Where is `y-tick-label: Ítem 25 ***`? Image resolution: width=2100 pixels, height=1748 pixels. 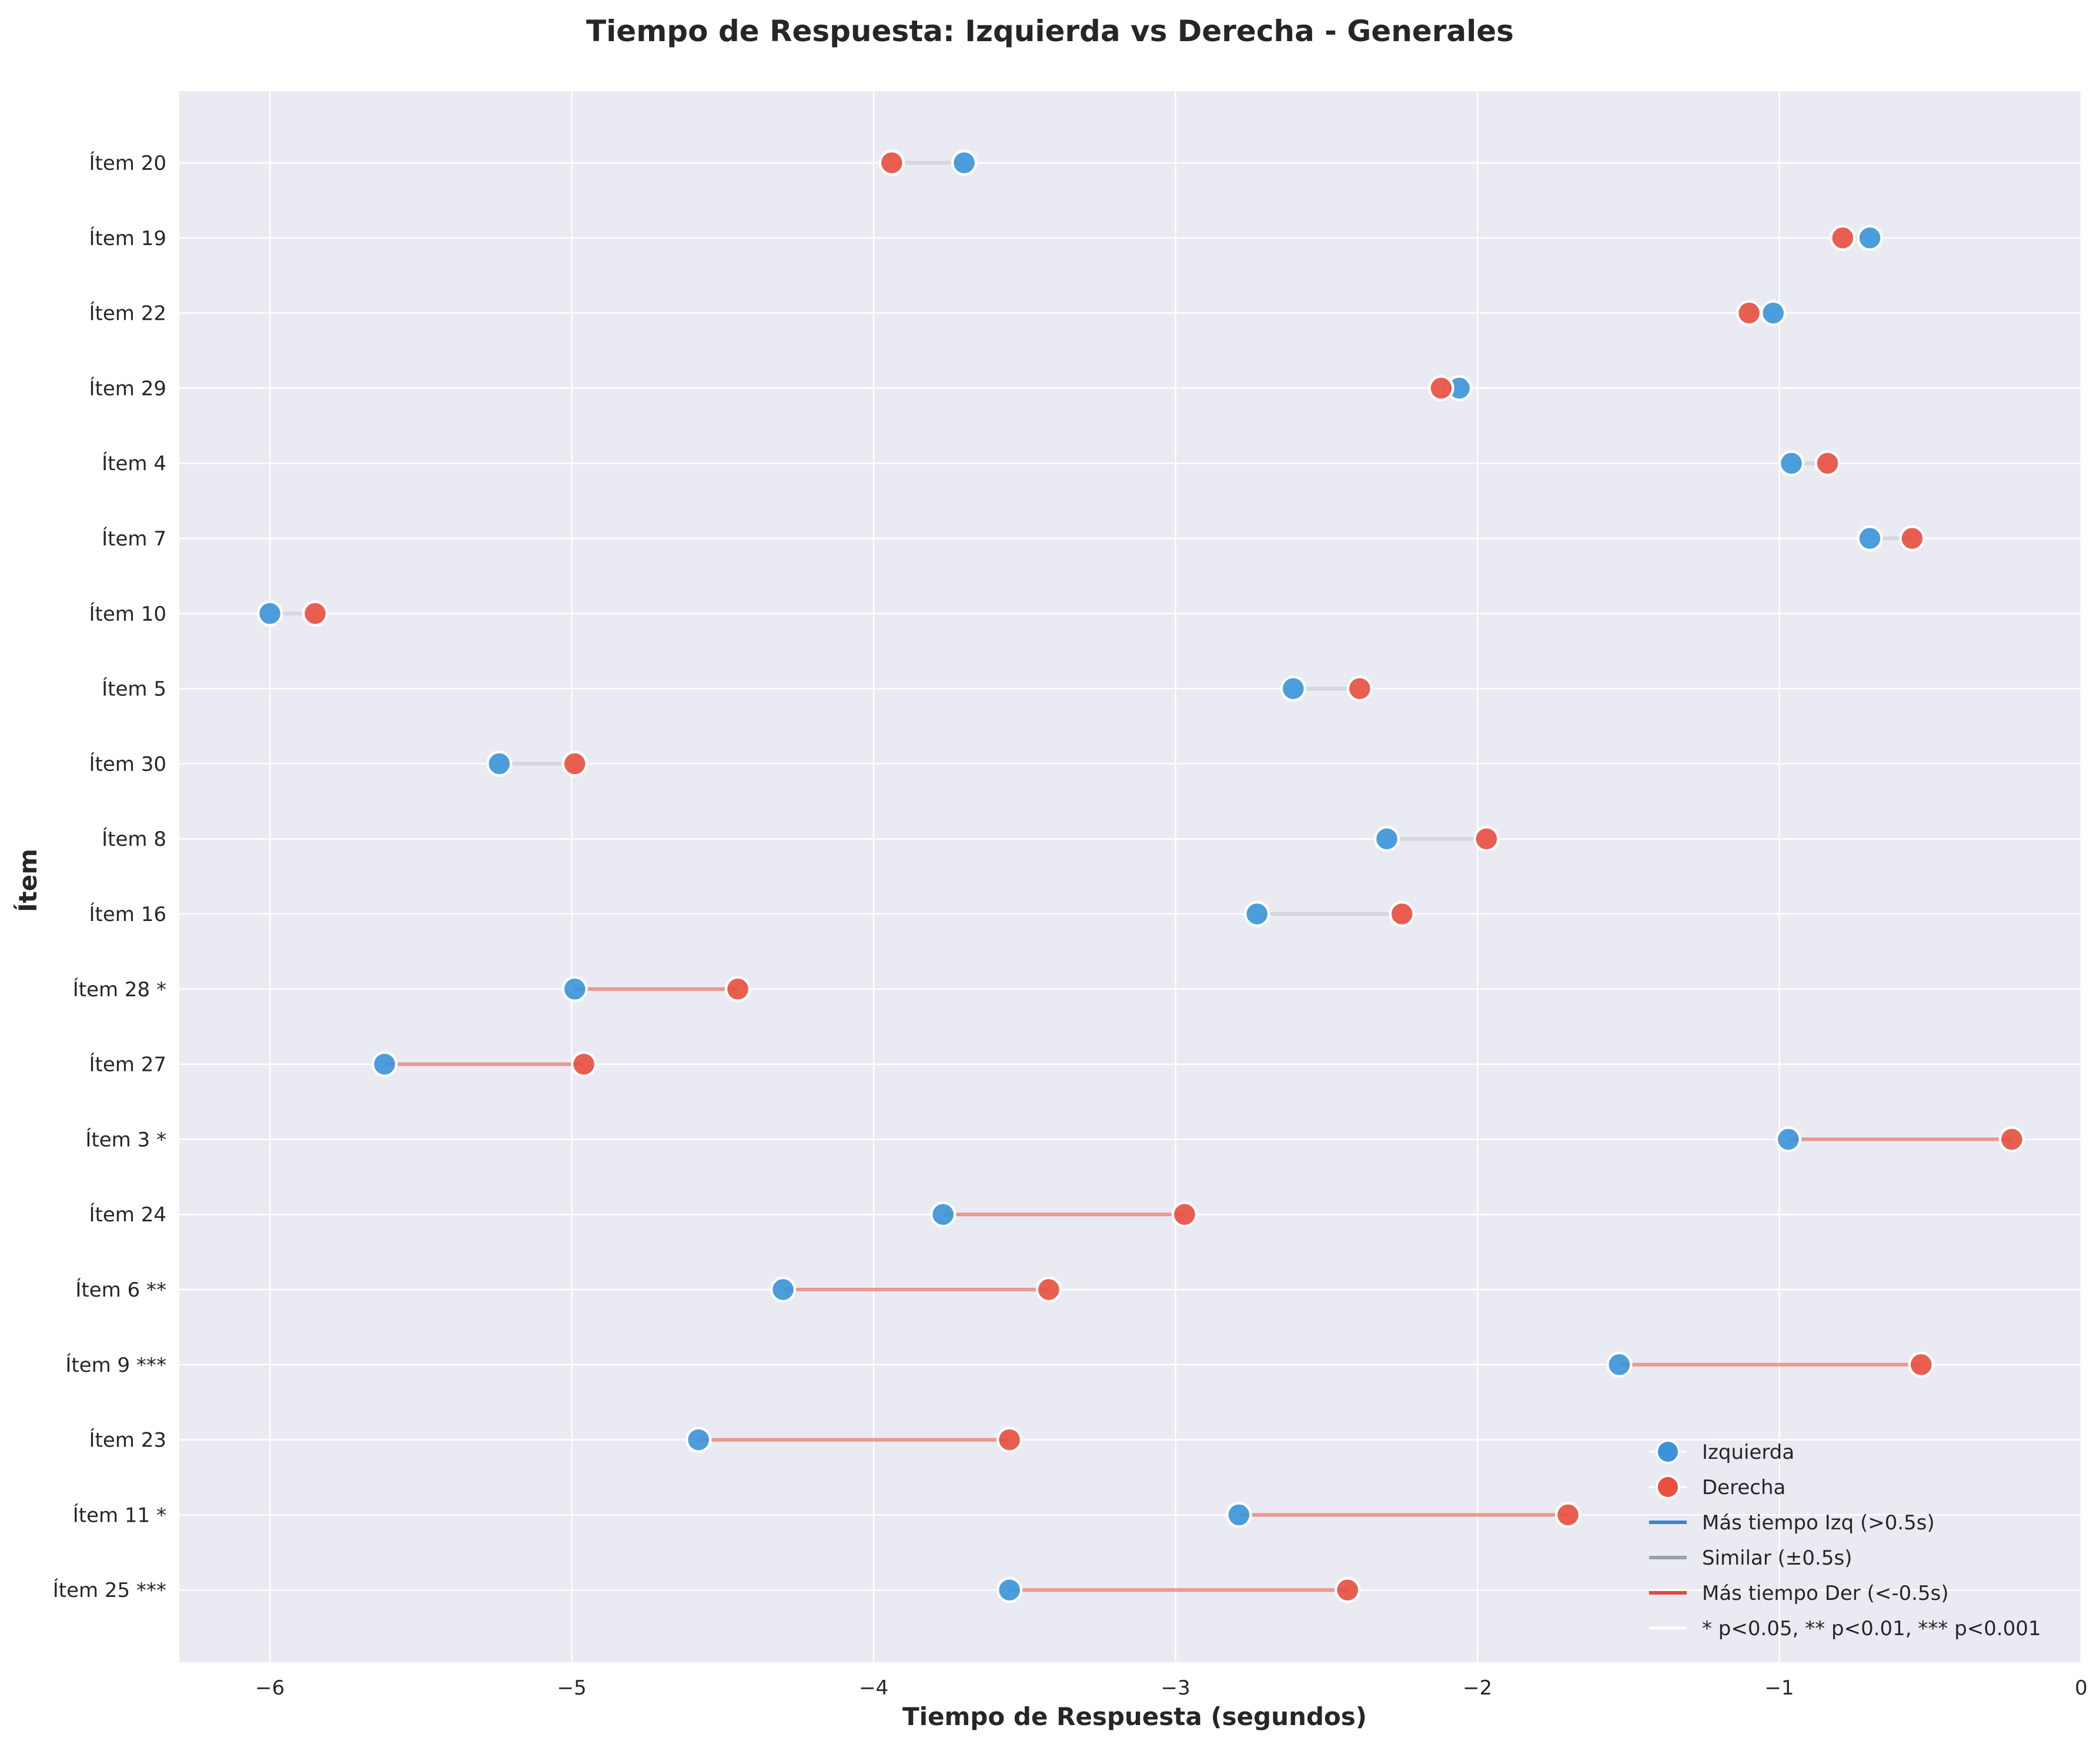 y-tick-label: Ítem 25 *** is located at coordinates (109, 1590).